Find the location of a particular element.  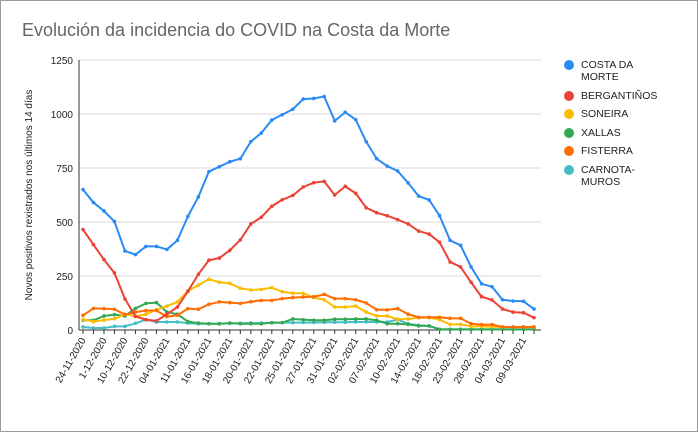

legend-label: BERGANTIÑOS is located at coordinates (619, 95).